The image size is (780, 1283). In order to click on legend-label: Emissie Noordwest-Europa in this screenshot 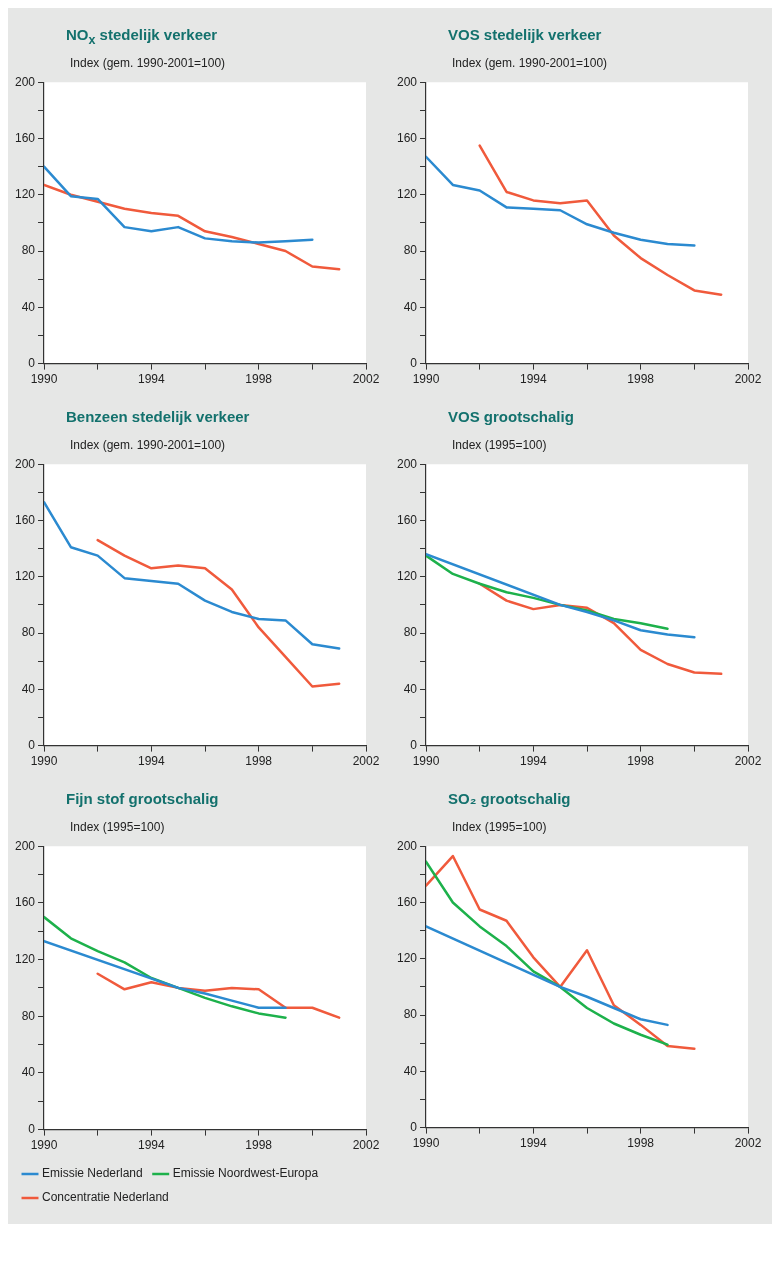, I will do `click(245, 1173)`.